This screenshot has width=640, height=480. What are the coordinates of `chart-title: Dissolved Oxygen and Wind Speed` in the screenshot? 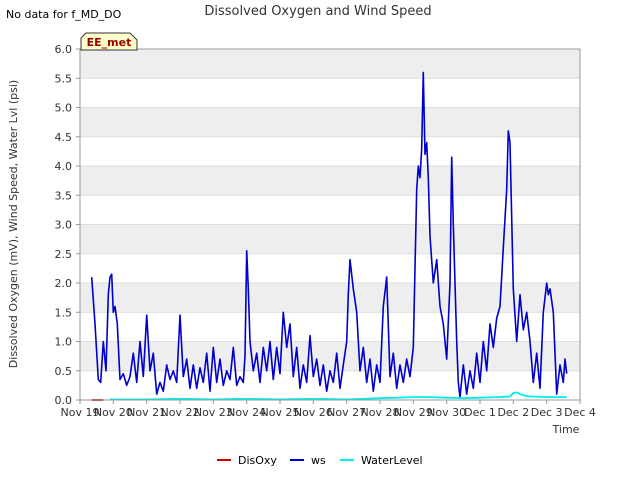 It's located at (317, 11).